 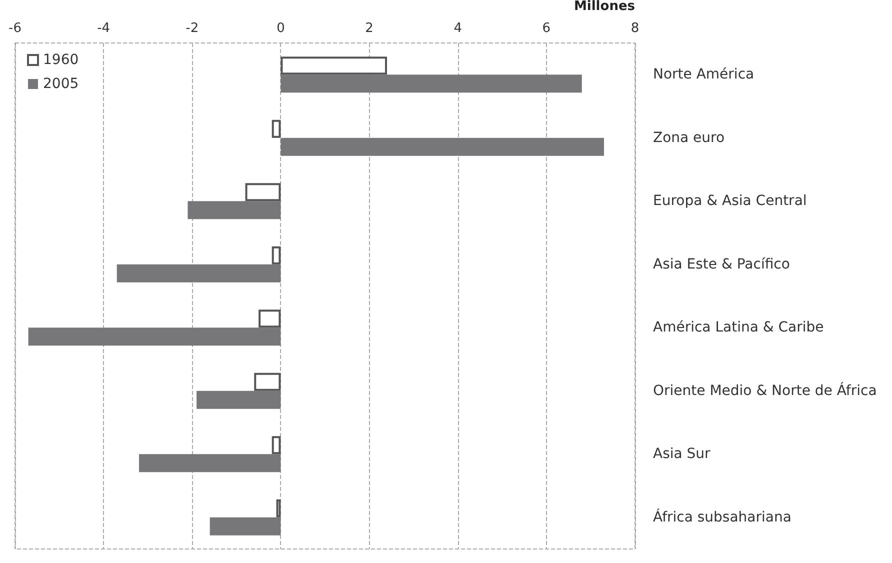 What do you see at coordinates (738, 328) in the screenshot?
I see `y-tick-label: América Latina & Caribe` at bounding box center [738, 328].